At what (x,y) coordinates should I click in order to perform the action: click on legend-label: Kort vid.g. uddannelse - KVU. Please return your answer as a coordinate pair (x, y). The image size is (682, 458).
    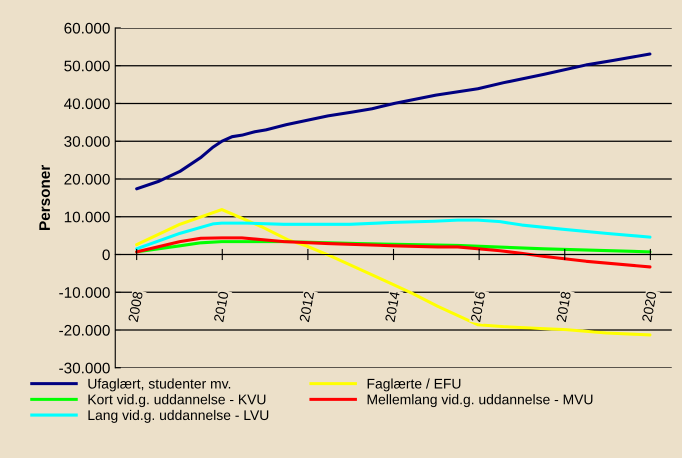
    Looking at the image, I should click on (177, 401).